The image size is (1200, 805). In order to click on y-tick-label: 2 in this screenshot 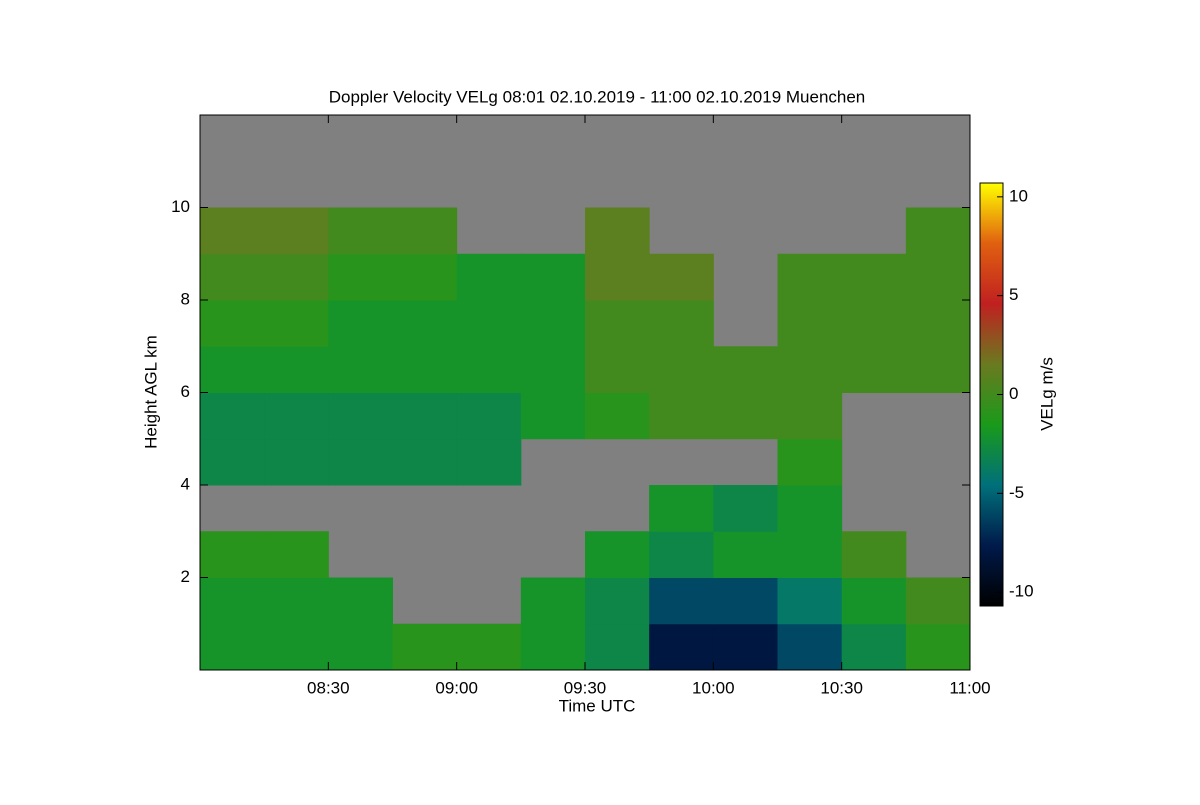, I will do `click(185, 576)`.